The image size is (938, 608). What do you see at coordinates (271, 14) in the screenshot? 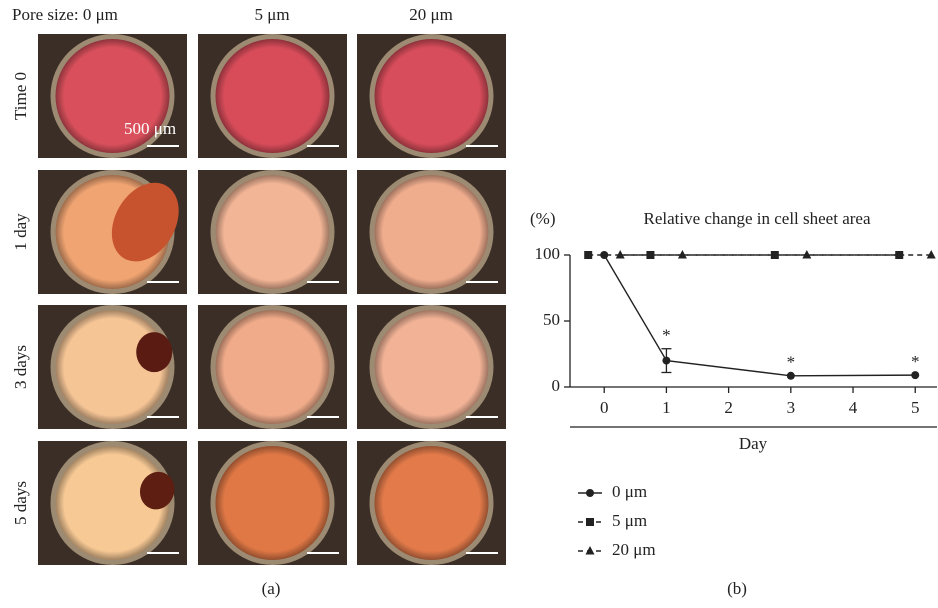
I see `column-label: 5 μm` at bounding box center [271, 14].